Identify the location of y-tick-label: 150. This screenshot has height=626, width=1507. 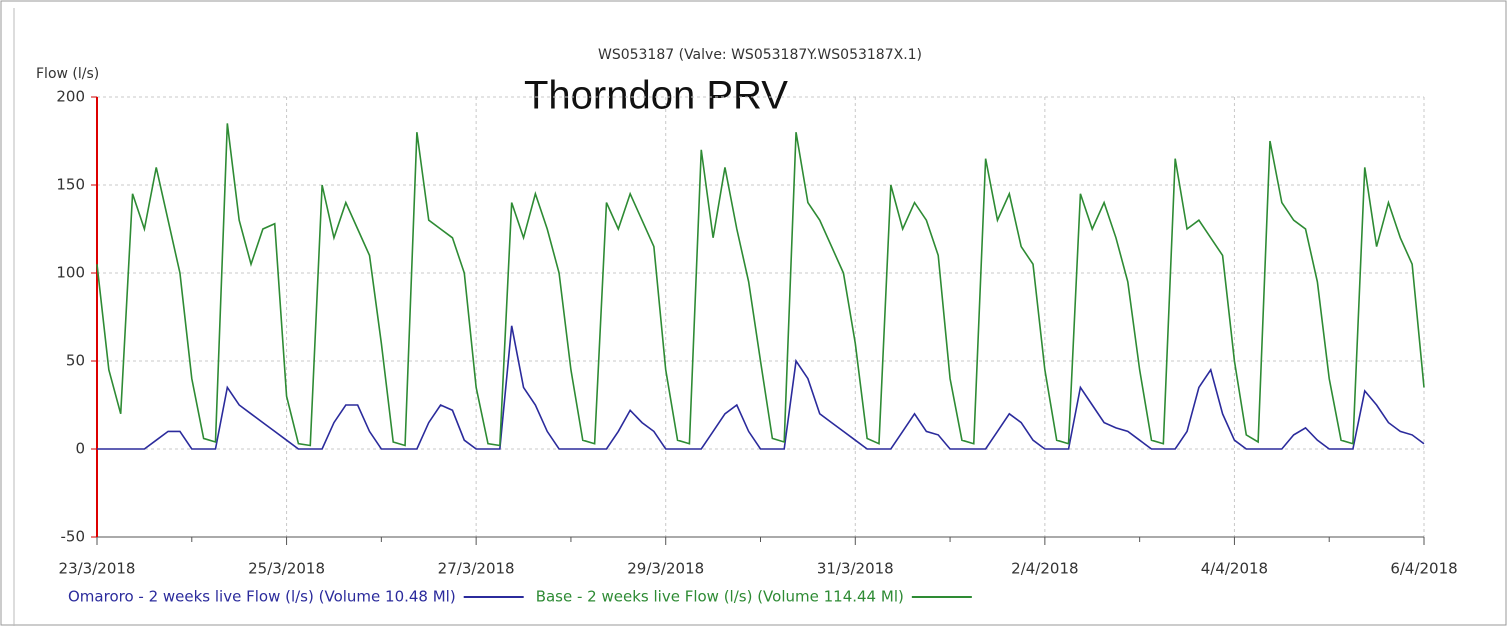
(70, 185).